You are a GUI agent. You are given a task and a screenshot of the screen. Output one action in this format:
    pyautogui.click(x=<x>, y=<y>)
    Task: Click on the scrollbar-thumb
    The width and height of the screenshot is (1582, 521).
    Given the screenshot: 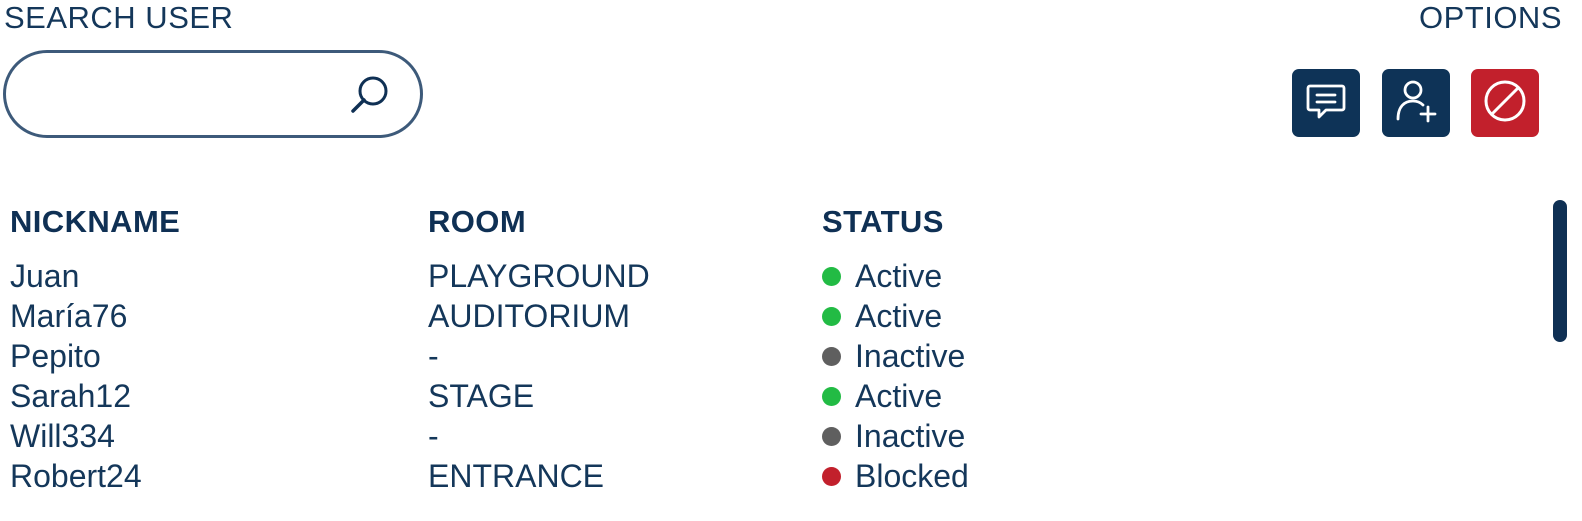 What is the action you would take?
    pyautogui.click(x=1560, y=271)
    